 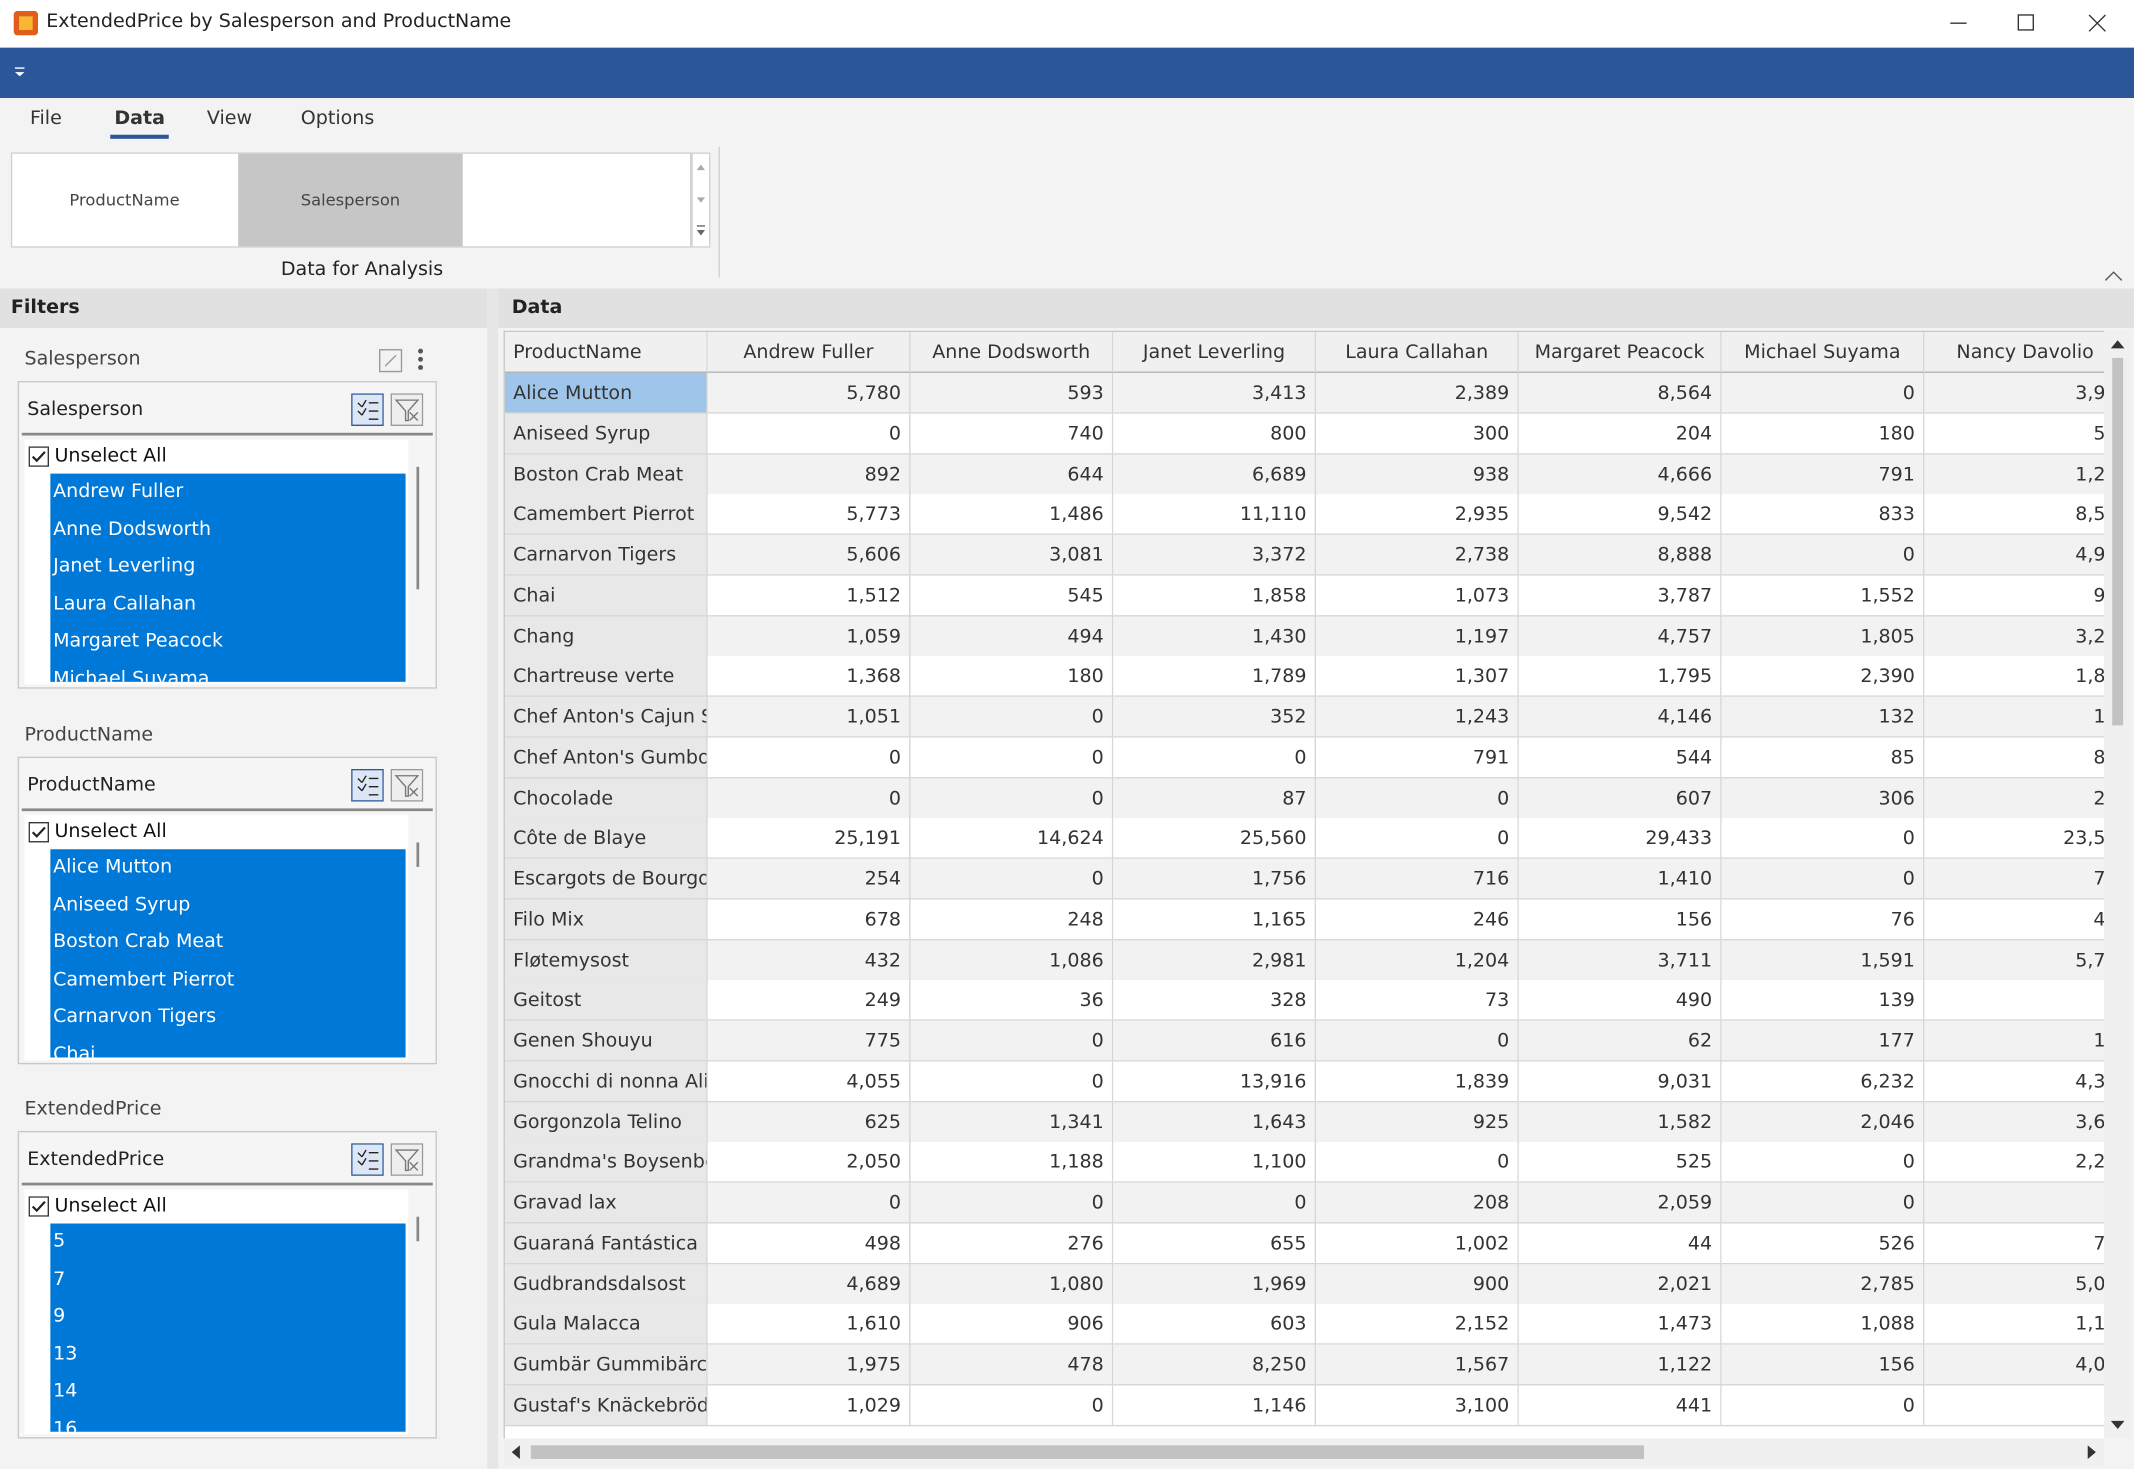 I want to click on data-cell: 1,100, so click(x=1215, y=1163).